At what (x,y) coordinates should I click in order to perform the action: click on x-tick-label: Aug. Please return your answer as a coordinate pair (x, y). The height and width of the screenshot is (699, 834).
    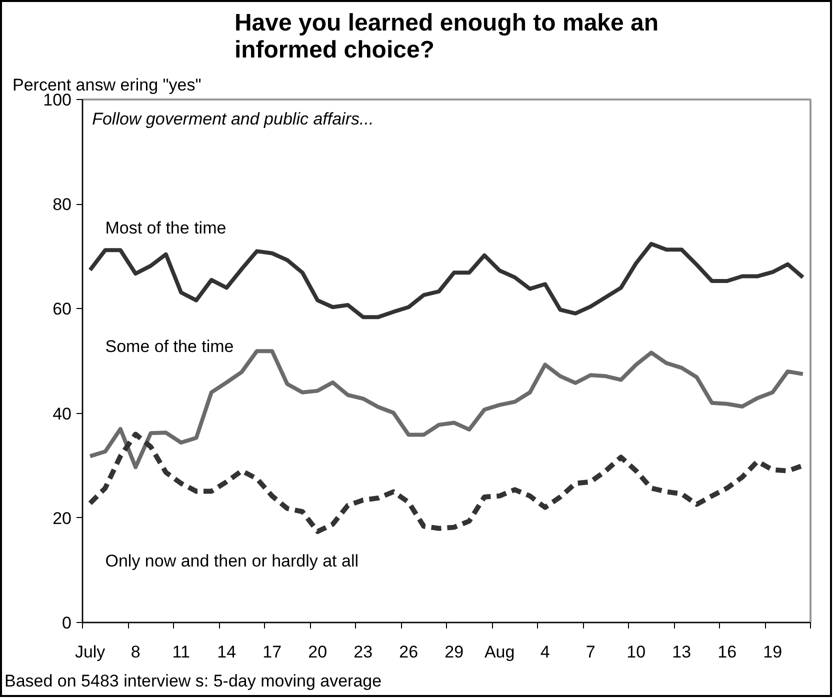
    Looking at the image, I should click on (499, 652).